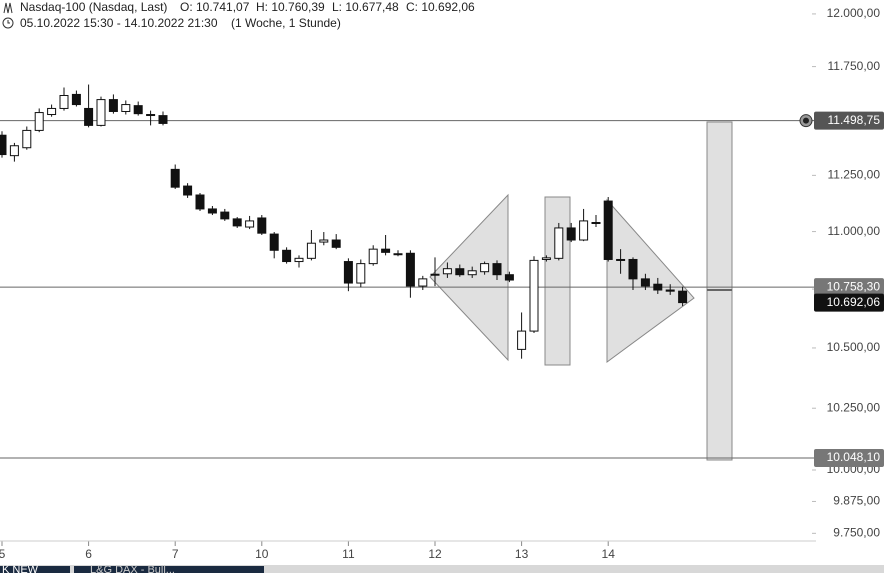 This screenshot has width=884, height=573. I want to click on y-tick-label: 11.000,00, so click(854, 231).